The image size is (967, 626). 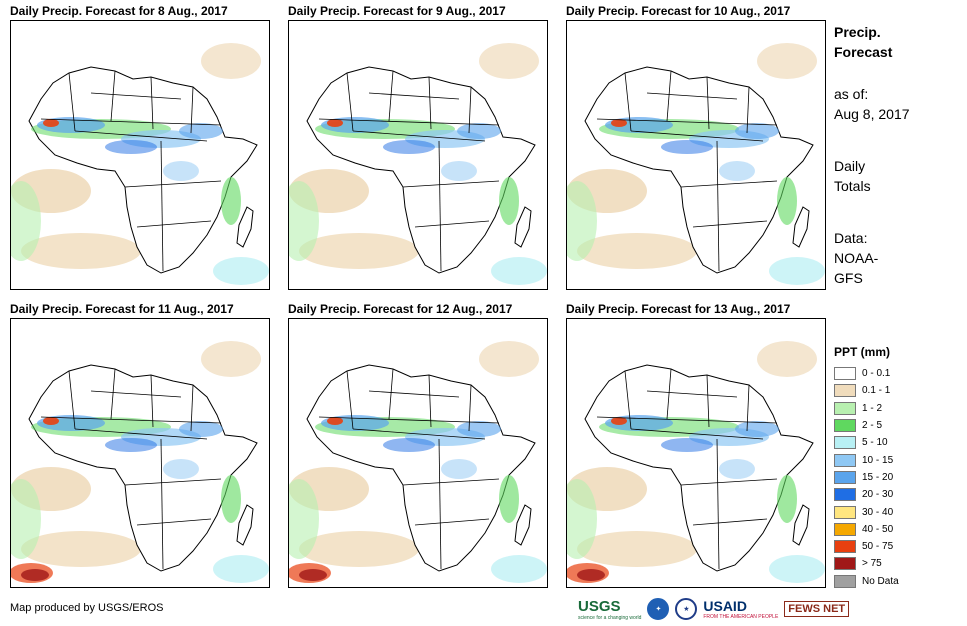 I want to click on legend-item: 0.1 - 1, so click(x=866, y=390).